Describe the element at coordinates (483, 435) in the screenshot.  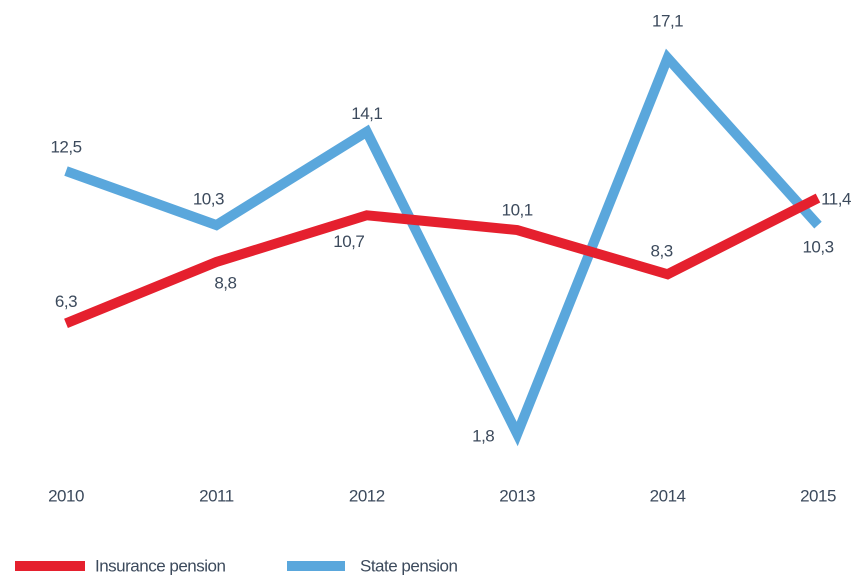
I see `data-label: 1,8` at that location.